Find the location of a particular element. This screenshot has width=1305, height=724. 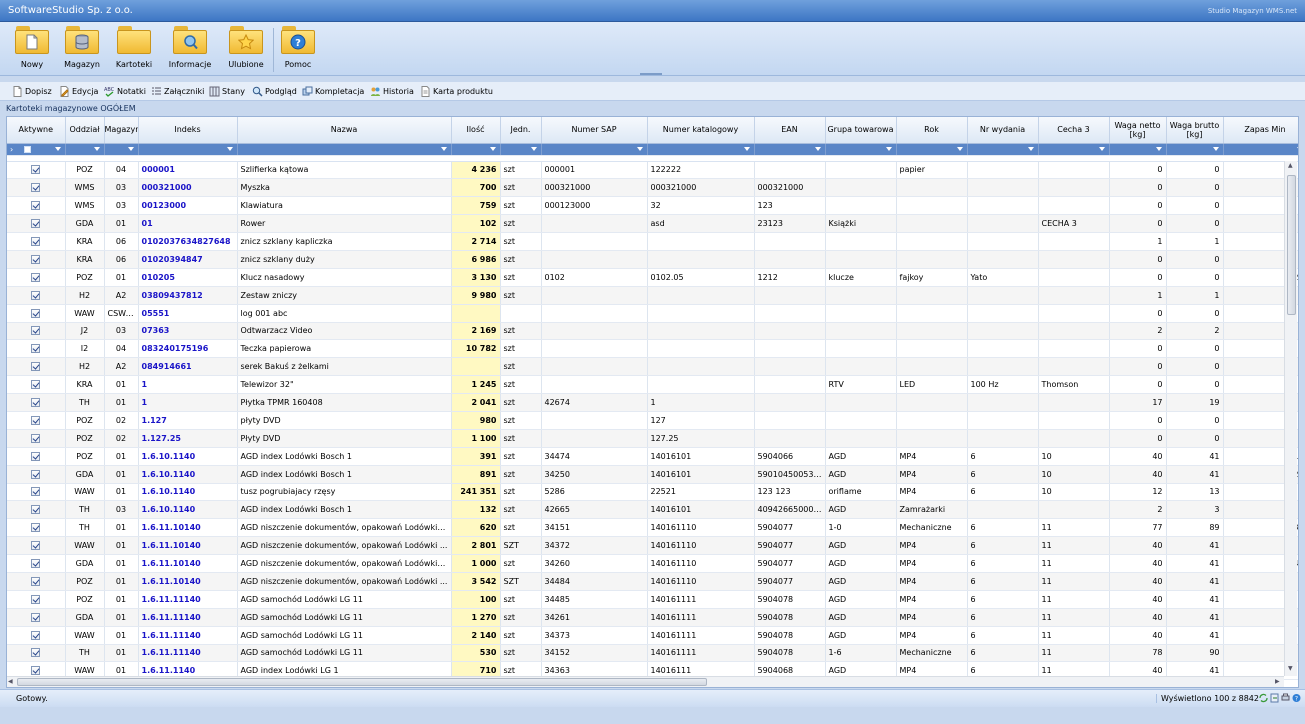

filter-cell-jedn is located at coordinates (521, 149).